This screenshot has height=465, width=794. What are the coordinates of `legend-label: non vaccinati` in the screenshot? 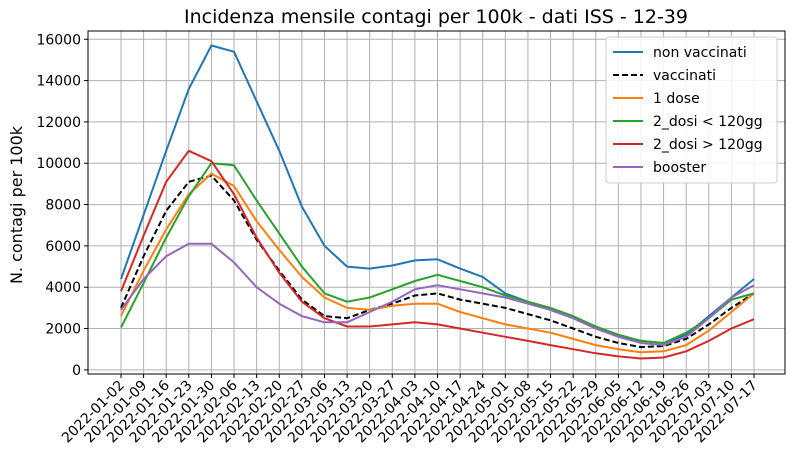 It's located at (700, 53).